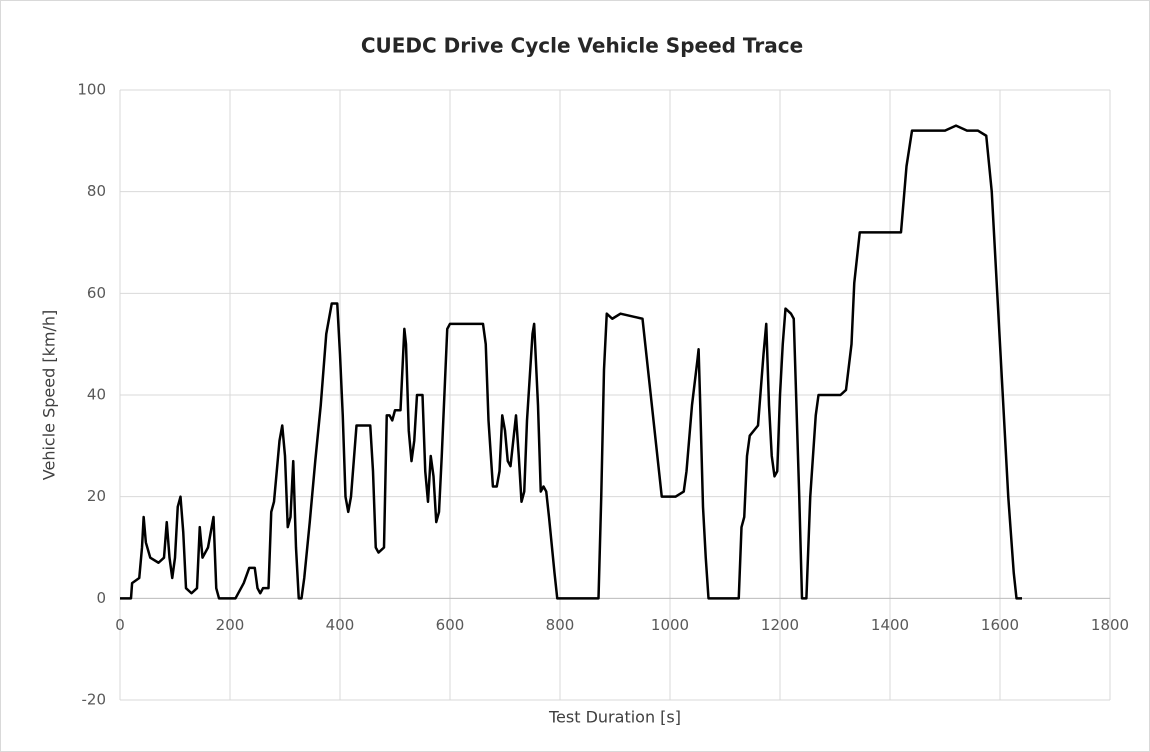  What do you see at coordinates (101, 598) in the screenshot?
I see `y-tick-label: 0` at bounding box center [101, 598].